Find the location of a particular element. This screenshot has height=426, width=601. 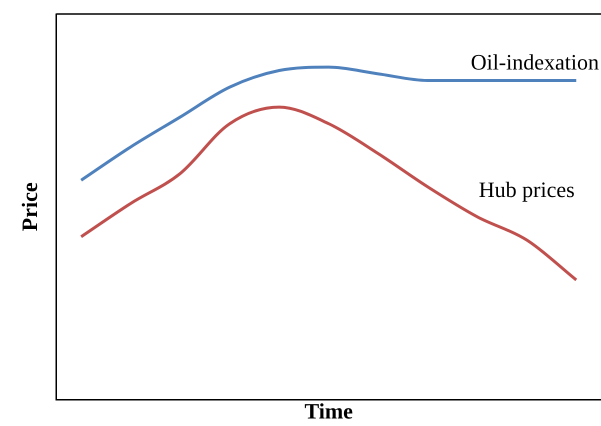

y-axis-title: Price is located at coordinates (29, 207).